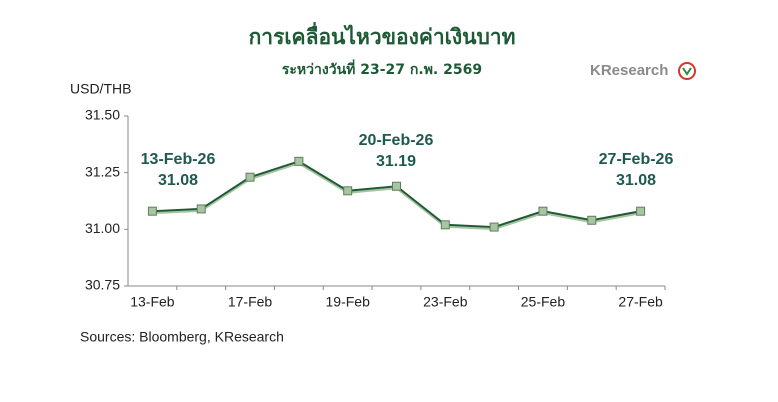 Image resolution: width=778 pixels, height=402 pixels. What do you see at coordinates (102, 115) in the screenshot?
I see `y-tick-label: 31.50` at bounding box center [102, 115].